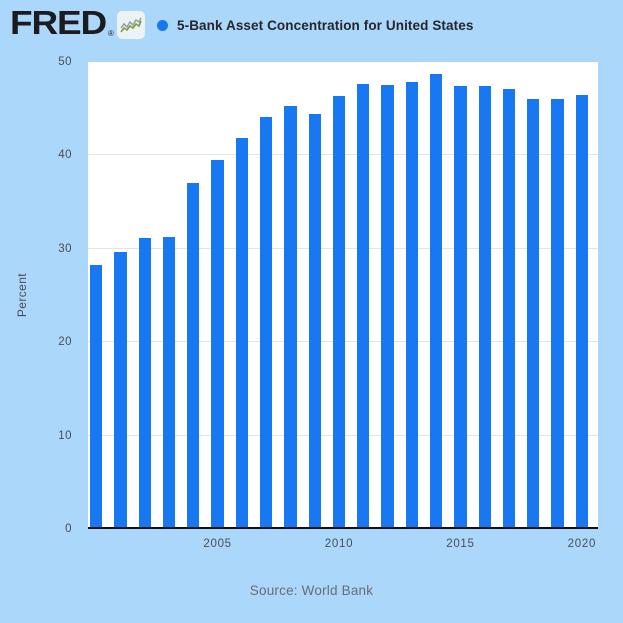 The image size is (623, 623). What do you see at coordinates (581, 311) in the screenshot?
I see `bar-2020` at bounding box center [581, 311].